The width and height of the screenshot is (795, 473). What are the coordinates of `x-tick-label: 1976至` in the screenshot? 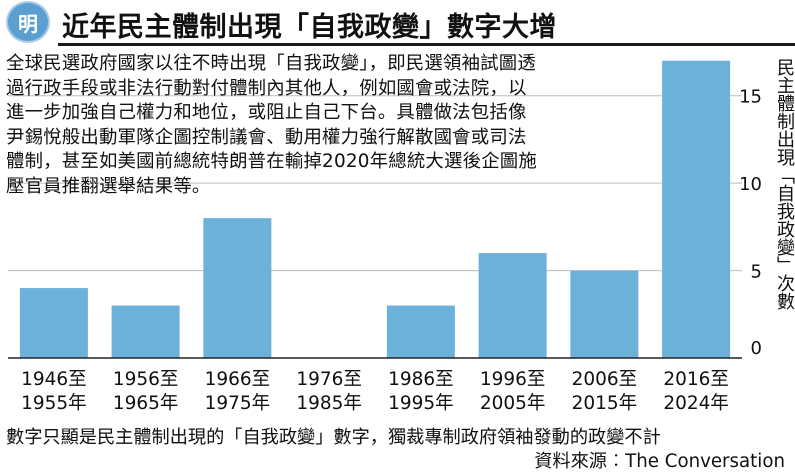 It's located at (329, 379).